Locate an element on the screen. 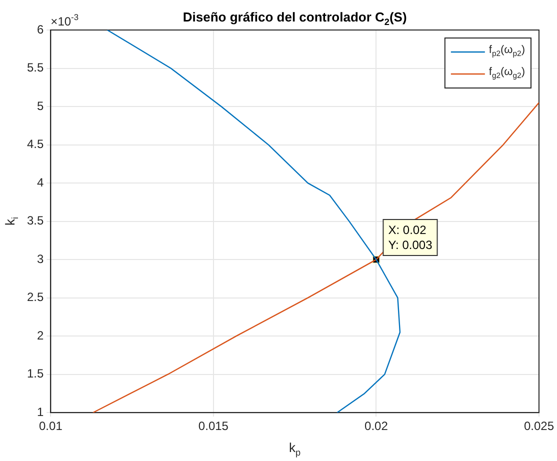 This screenshot has height=461, width=557. y-tick-label: 6 is located at coordinates (40, 29).